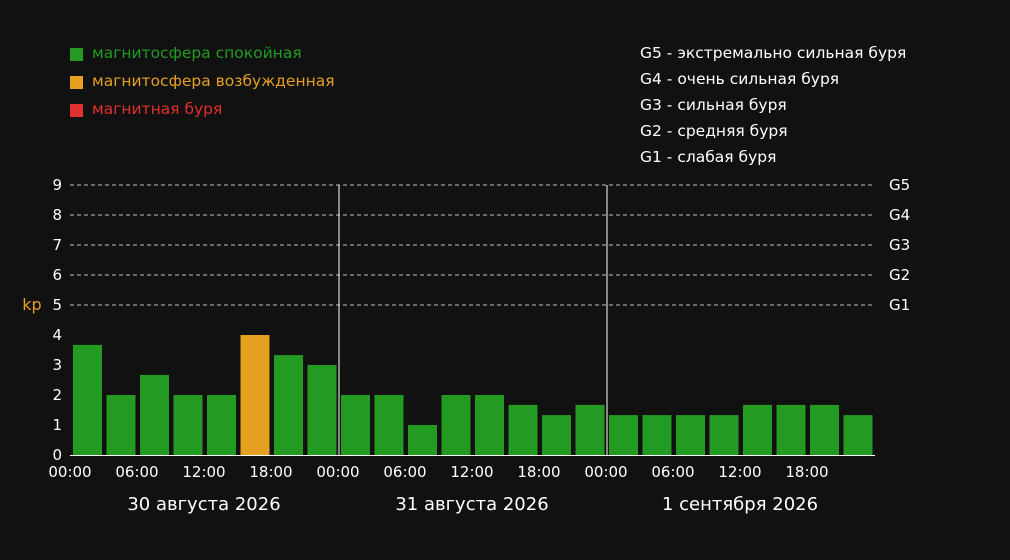 The height and width of the screenshot is (560, 1010). Describe the element at coordinates (471, 504) in the screenshot. I see `day-label: 31 августа 2026` at that location.